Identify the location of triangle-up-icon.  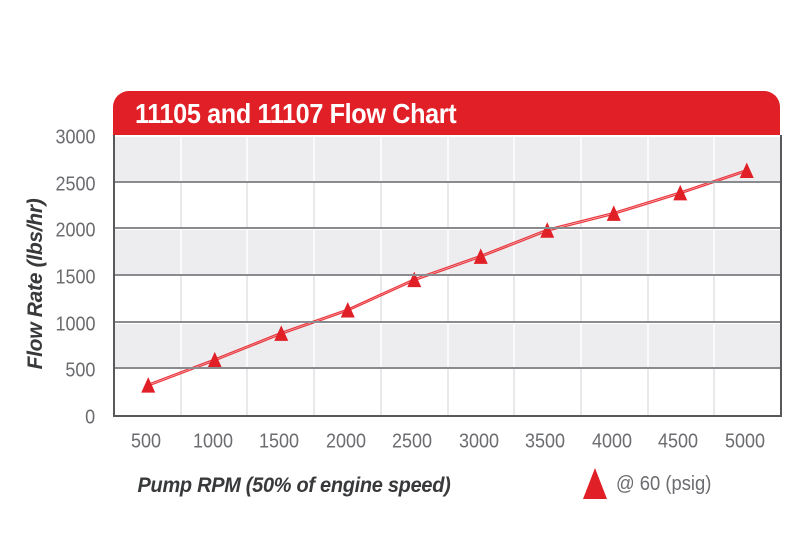
(595, 483).